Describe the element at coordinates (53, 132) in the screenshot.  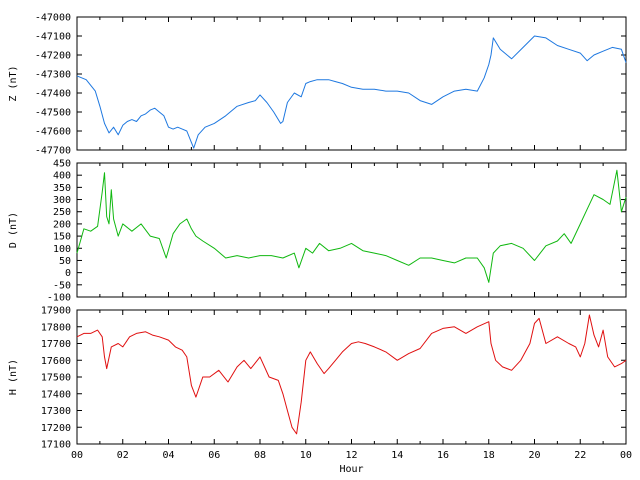
I see `panel-z-ytick-label: -47600` at that location.